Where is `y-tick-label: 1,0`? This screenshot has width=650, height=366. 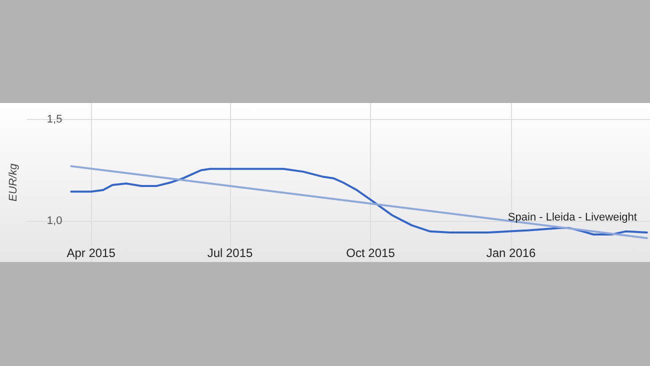 y-tick-label: 1,0 is located at coordinates (54, 221).